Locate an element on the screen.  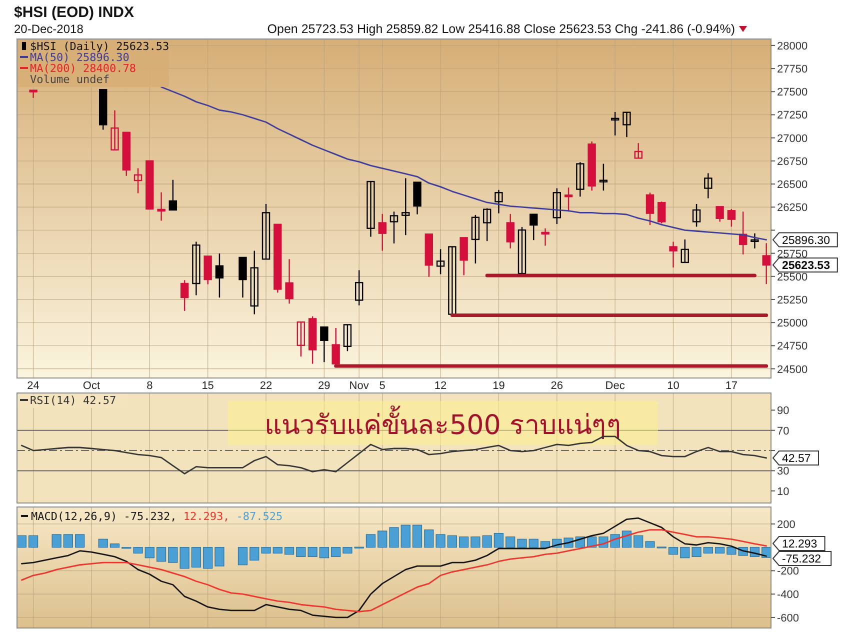
x-tick-label: Oct is located at coordinates (91, 386).